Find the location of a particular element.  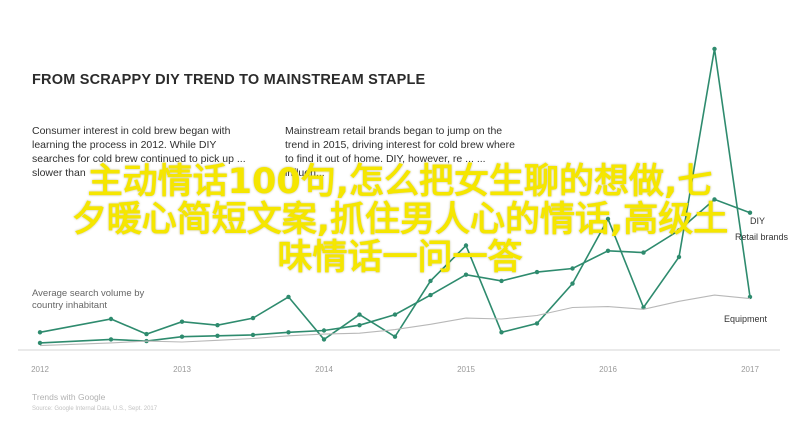

legend-diy: DIY is located at coordinates (758, 221).